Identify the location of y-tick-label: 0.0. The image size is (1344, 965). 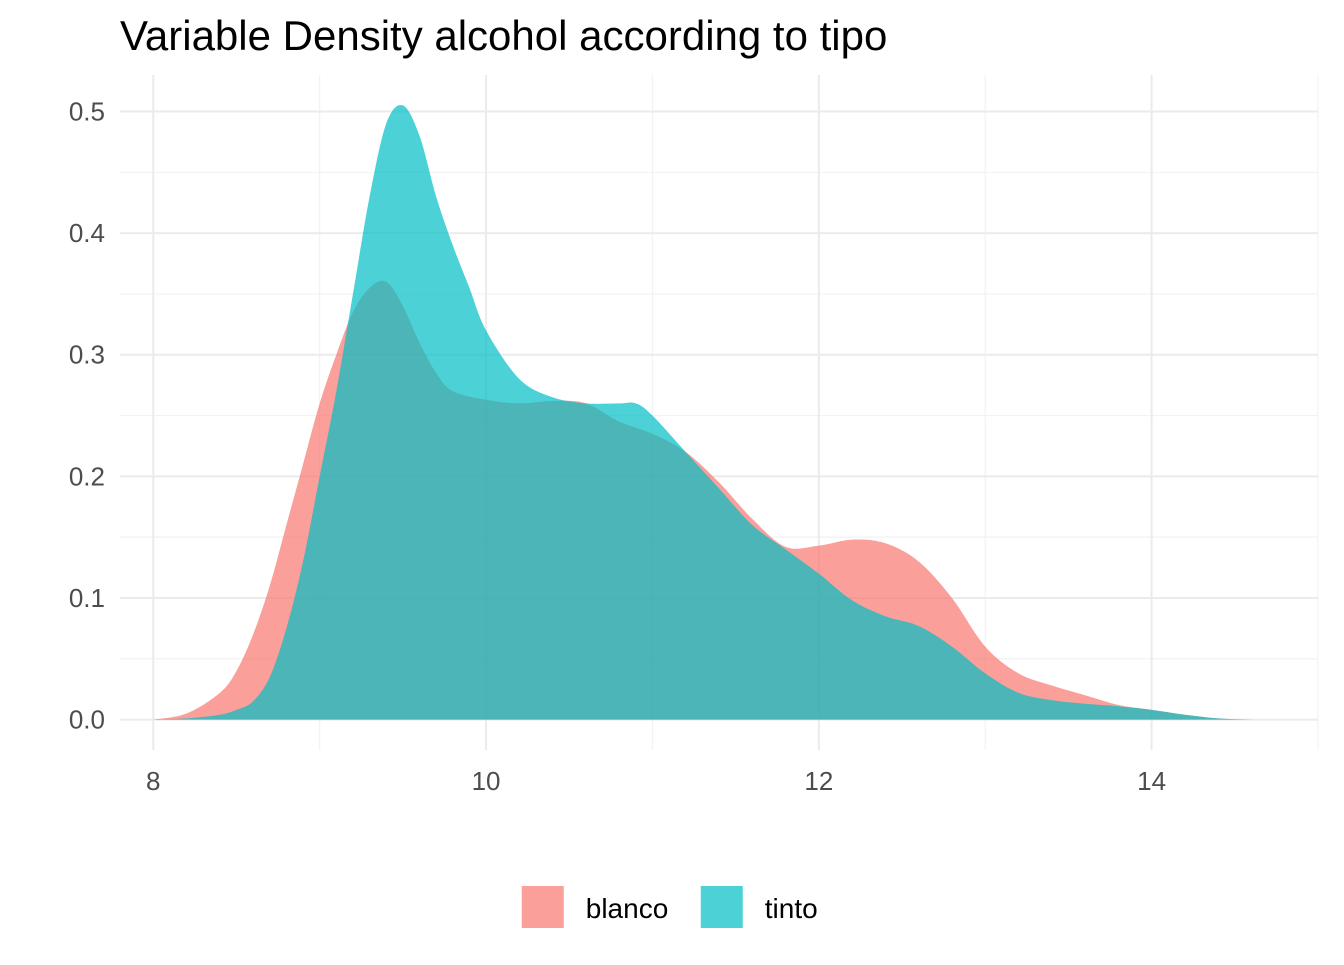
(87, 720).